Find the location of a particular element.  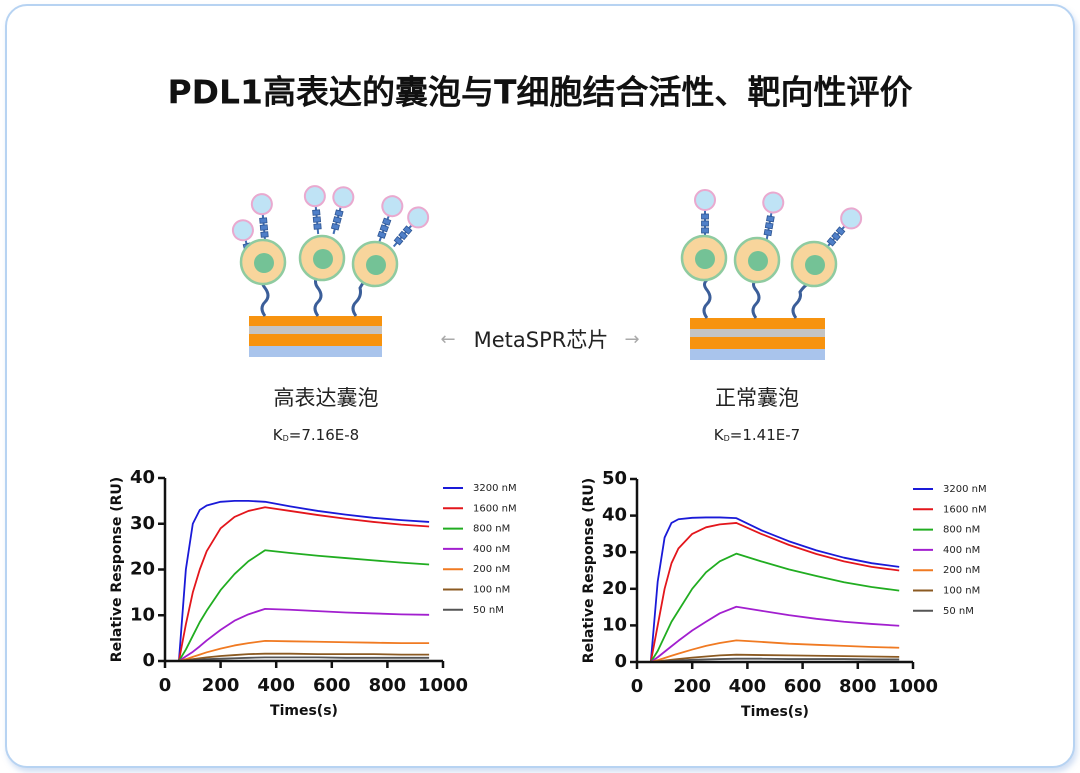

illustration-left is located at coordinates (331, 270).